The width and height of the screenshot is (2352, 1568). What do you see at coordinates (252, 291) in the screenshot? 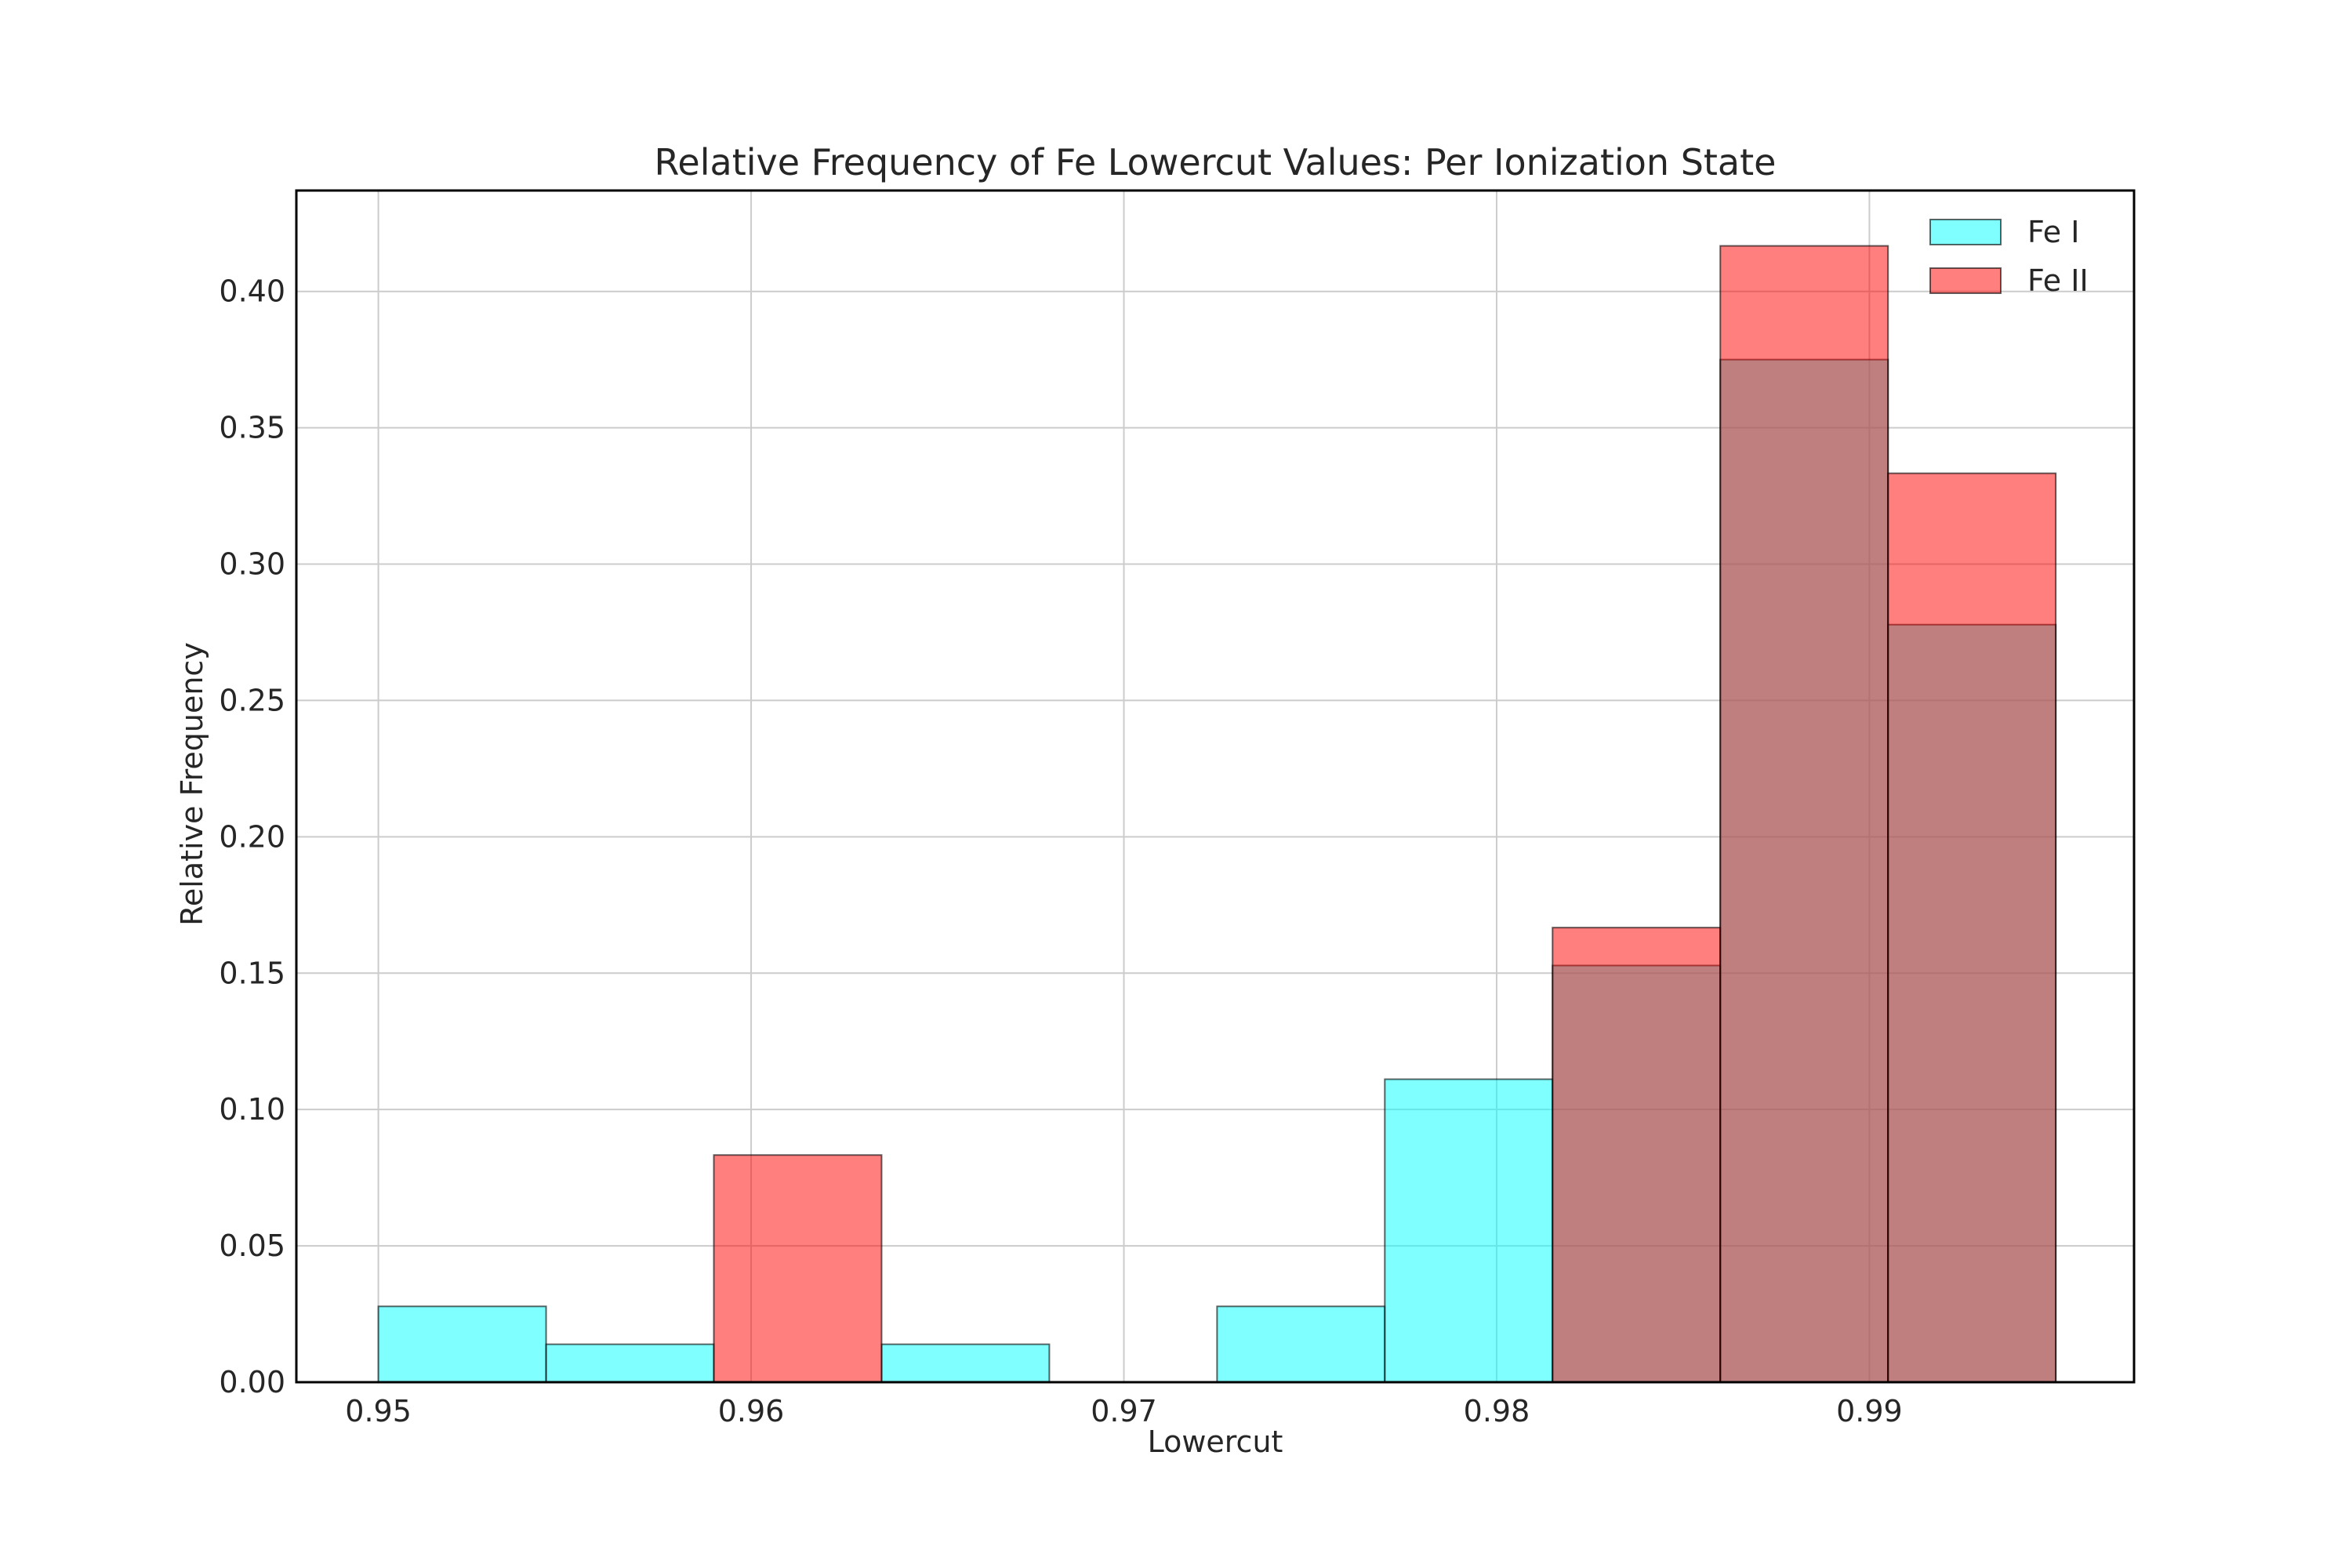
I see `y-tick-label: 0.40` at bounding box center [252, 291].